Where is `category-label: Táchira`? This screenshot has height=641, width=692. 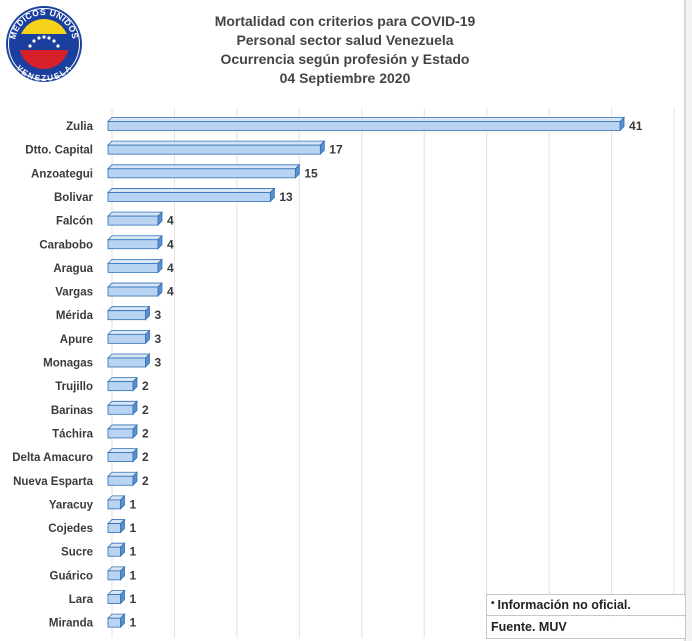
category-label: Táchira is located at coordinates (73, 434).